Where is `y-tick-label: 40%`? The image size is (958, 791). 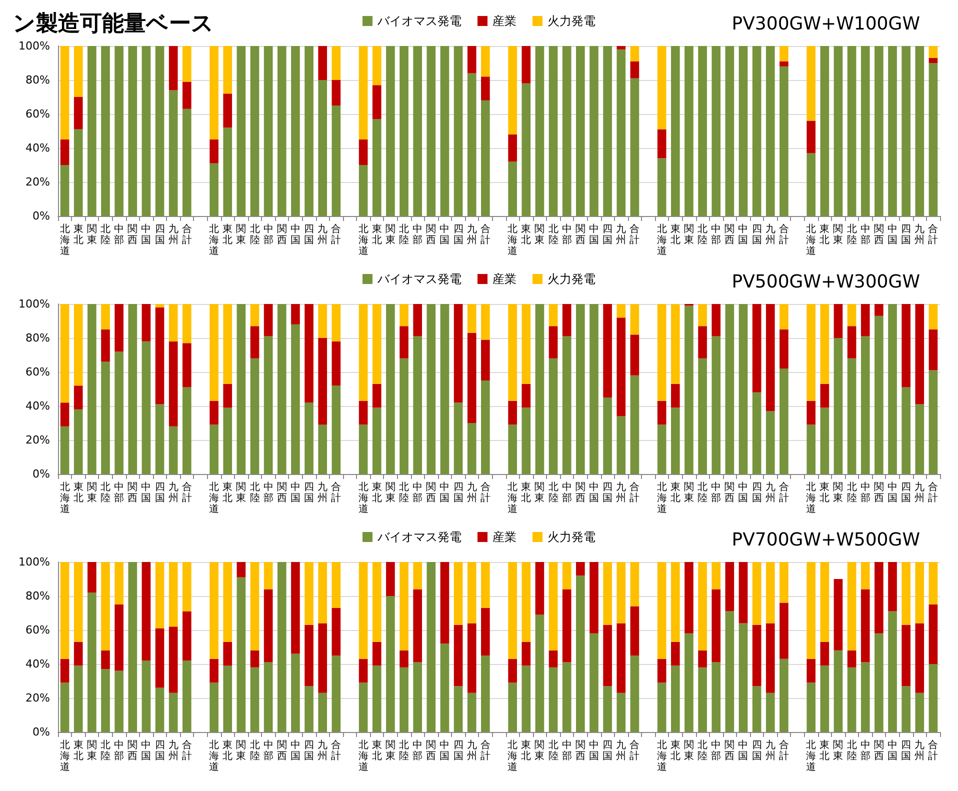 y-tick-label: 40% is located at coordinates (38, 148).